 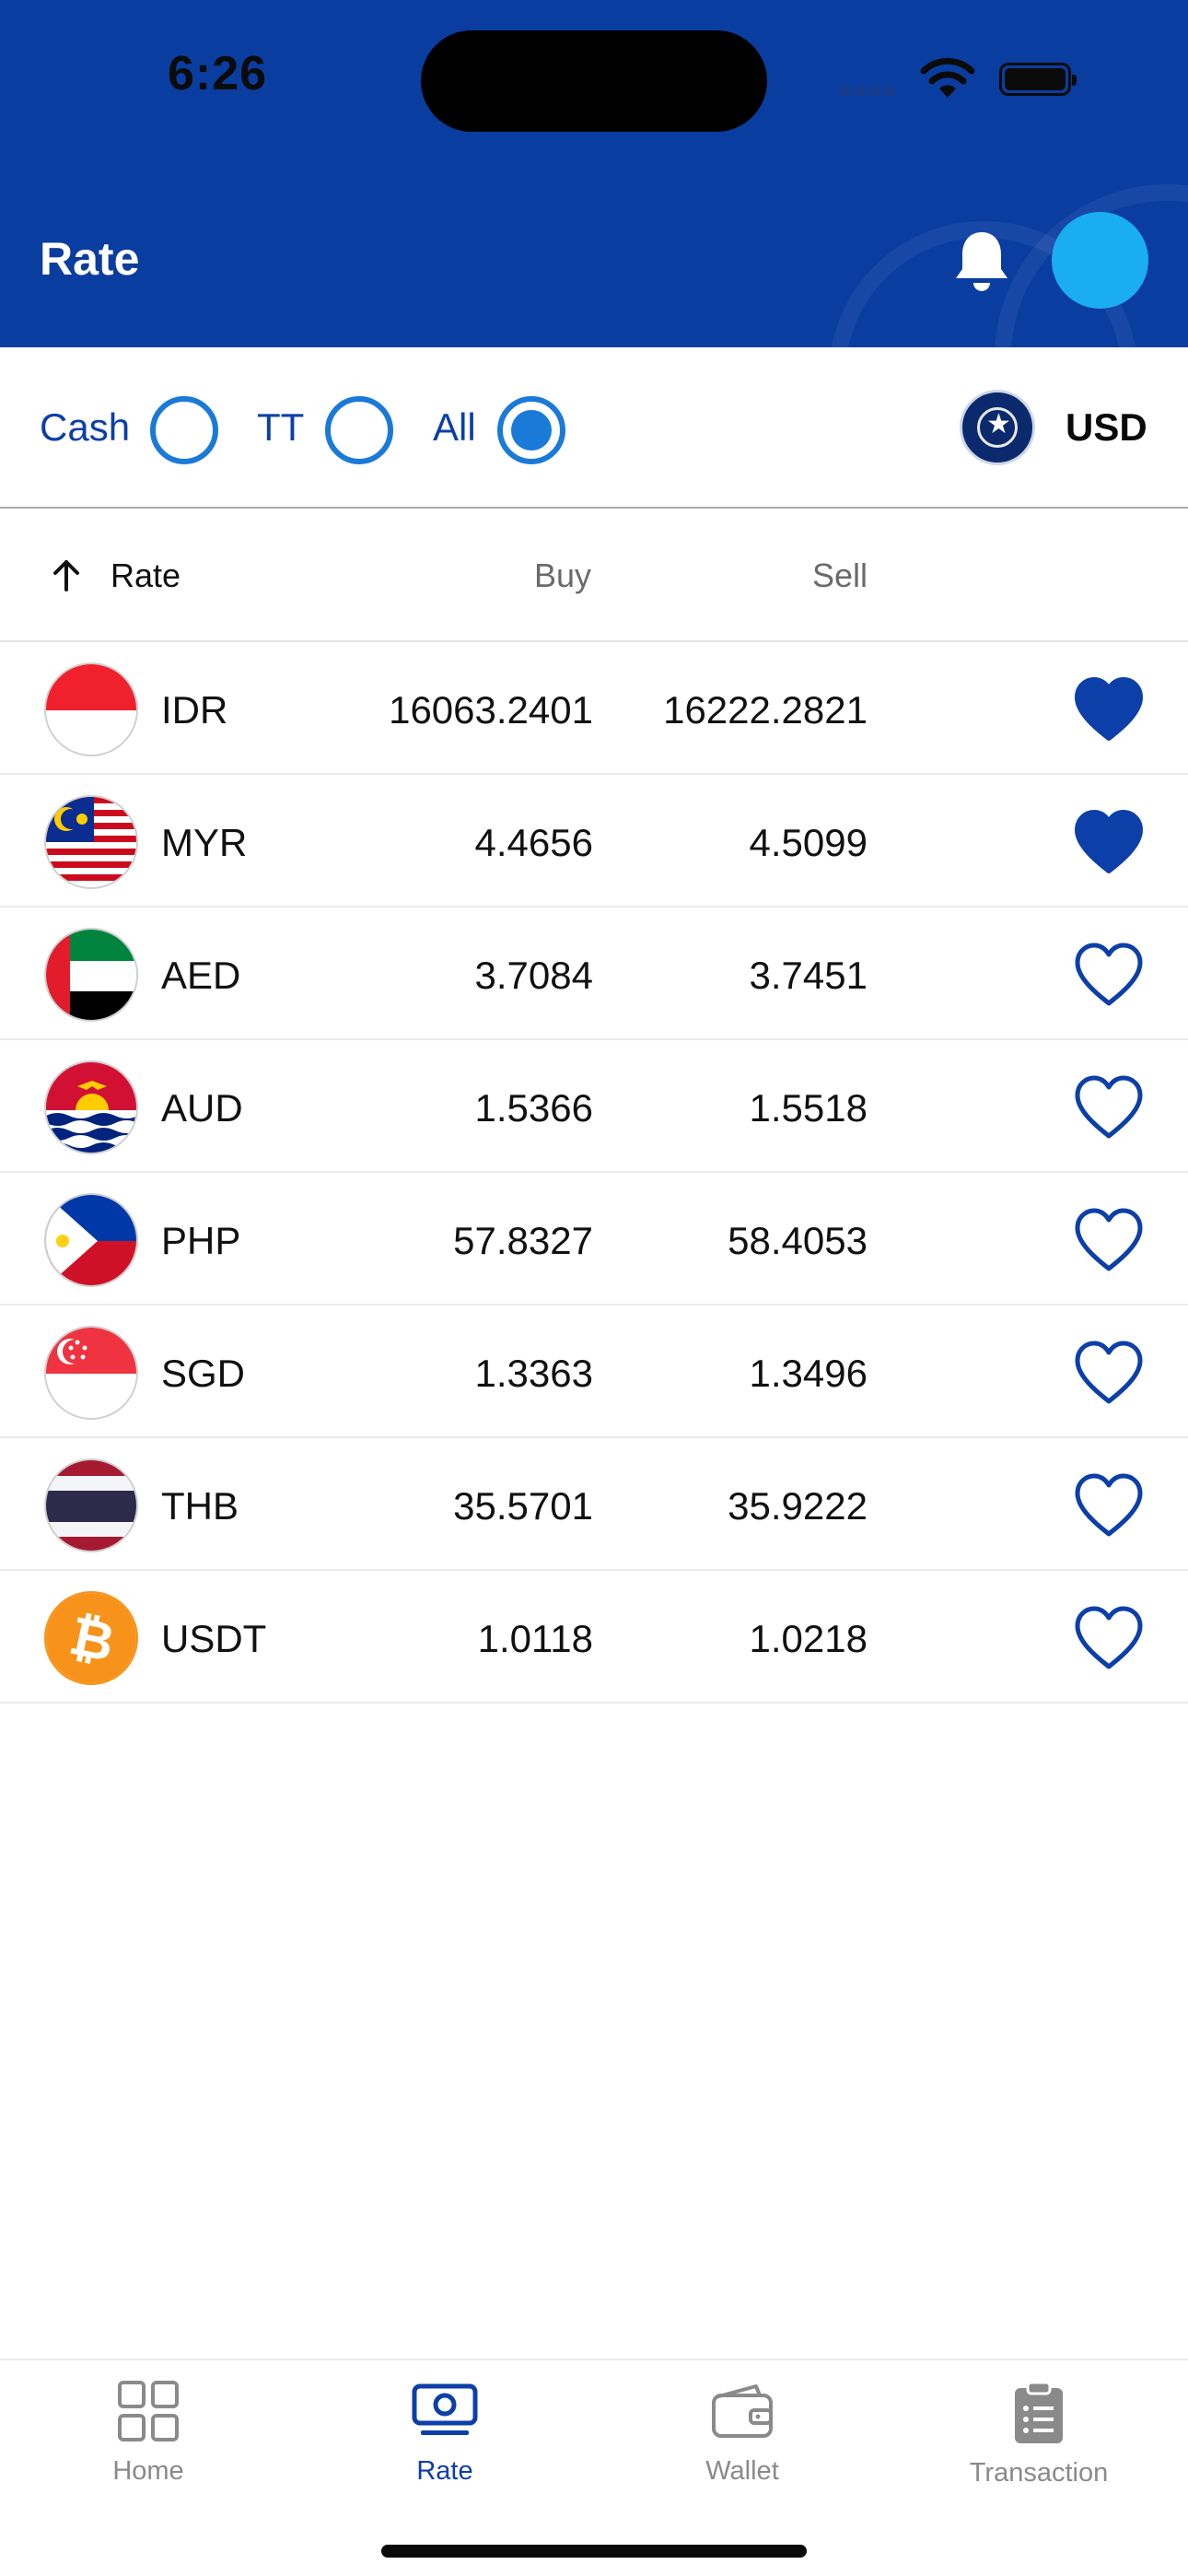 I want to click on tab-home: Home, so click(x=148, y=2448).